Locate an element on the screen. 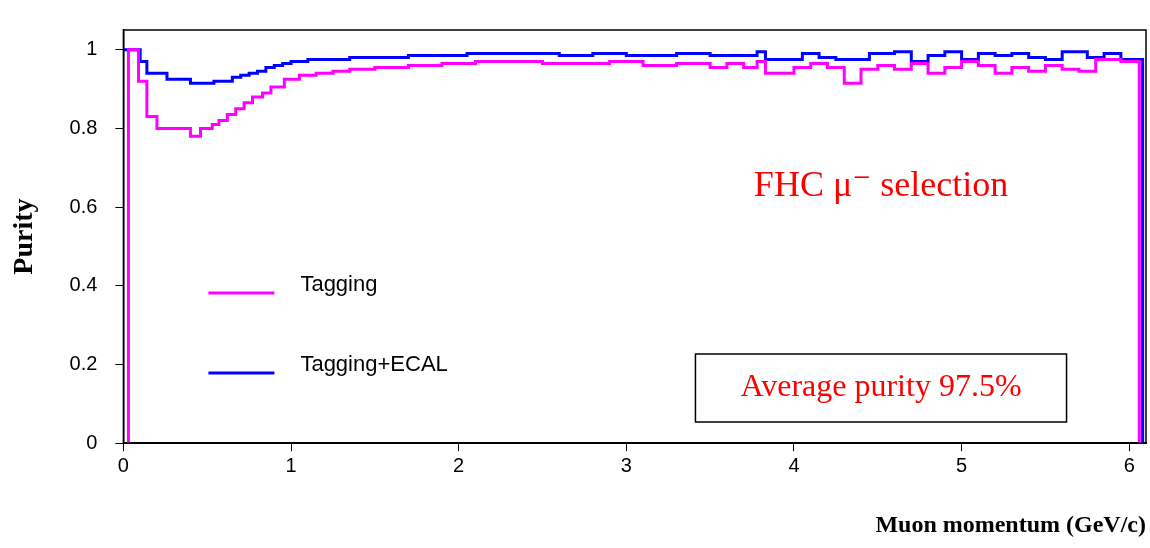 This screenshot has height=548, width=1150. y-tick-label: 0.4 is located at coordinates (83, 284).